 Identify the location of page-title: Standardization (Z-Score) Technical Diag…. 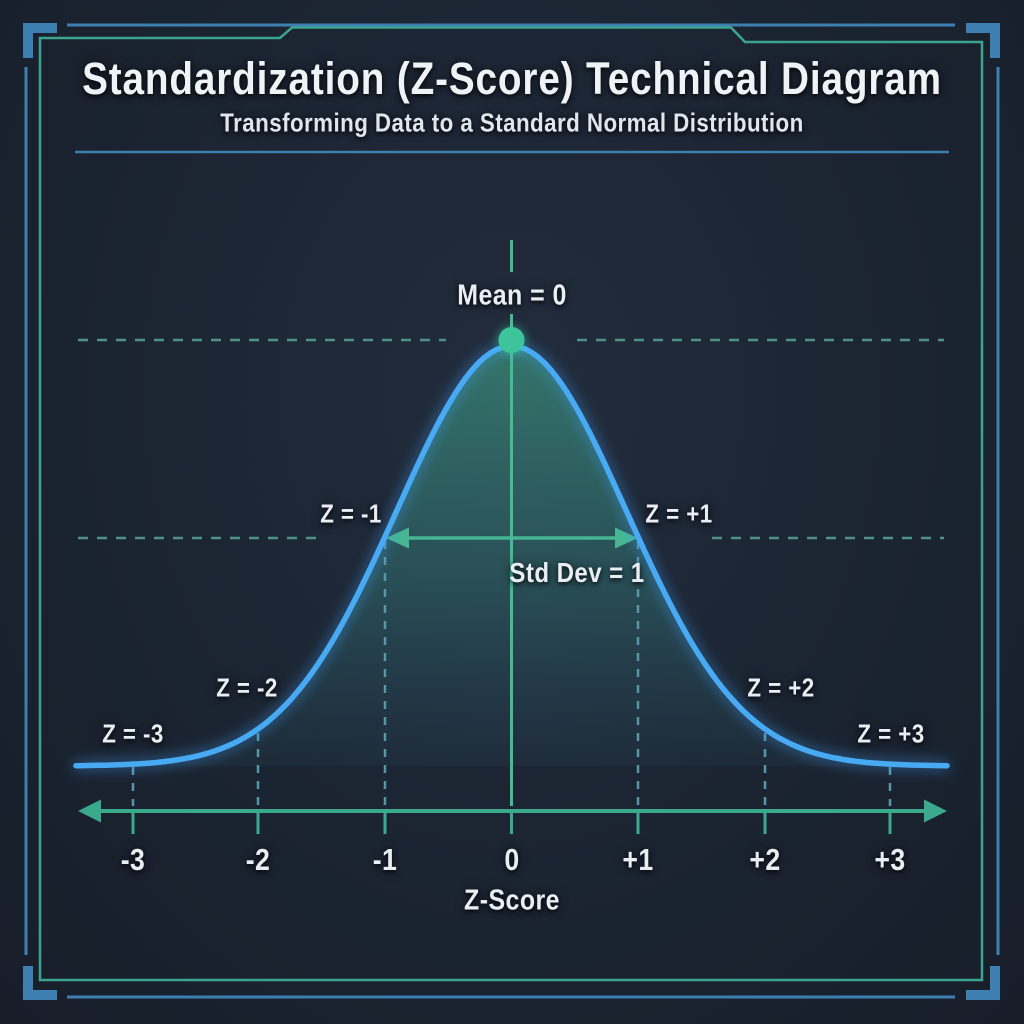
(512, 78).